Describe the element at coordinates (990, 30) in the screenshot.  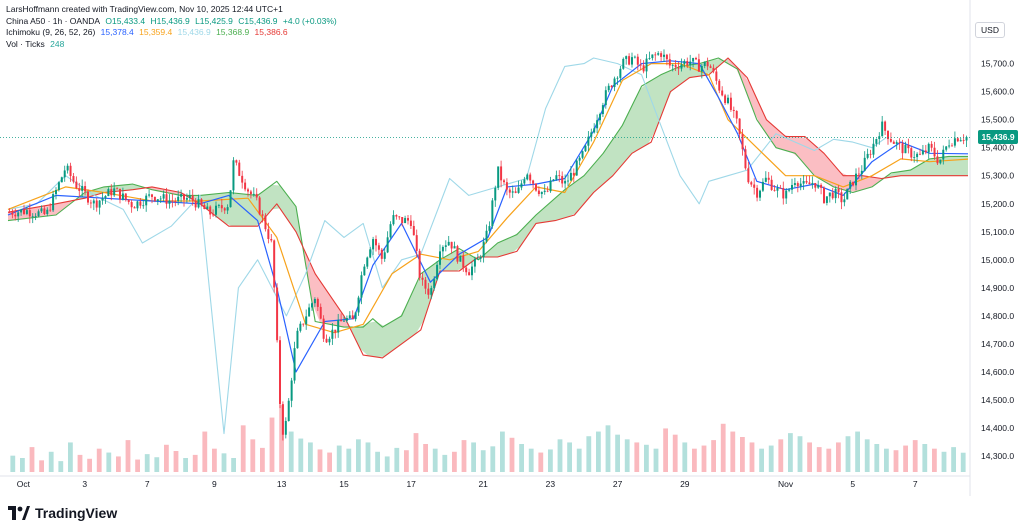
I see `currency-button: USD` at that location.